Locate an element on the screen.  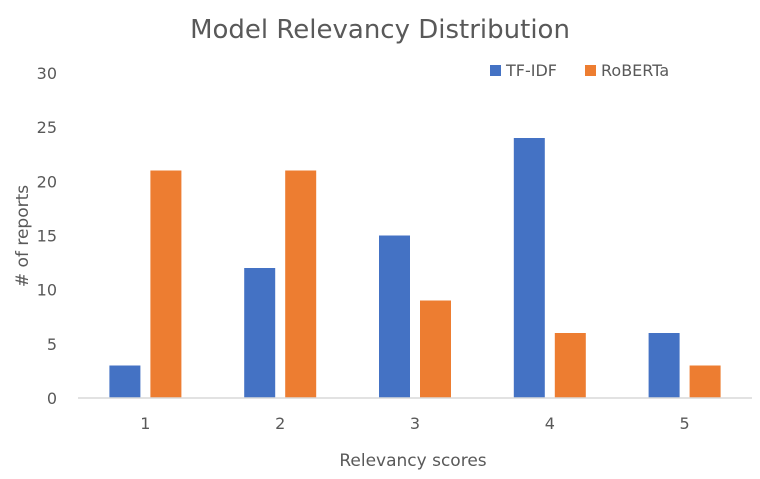
x-tick-label: 5 is located at coordinates (685, 423).